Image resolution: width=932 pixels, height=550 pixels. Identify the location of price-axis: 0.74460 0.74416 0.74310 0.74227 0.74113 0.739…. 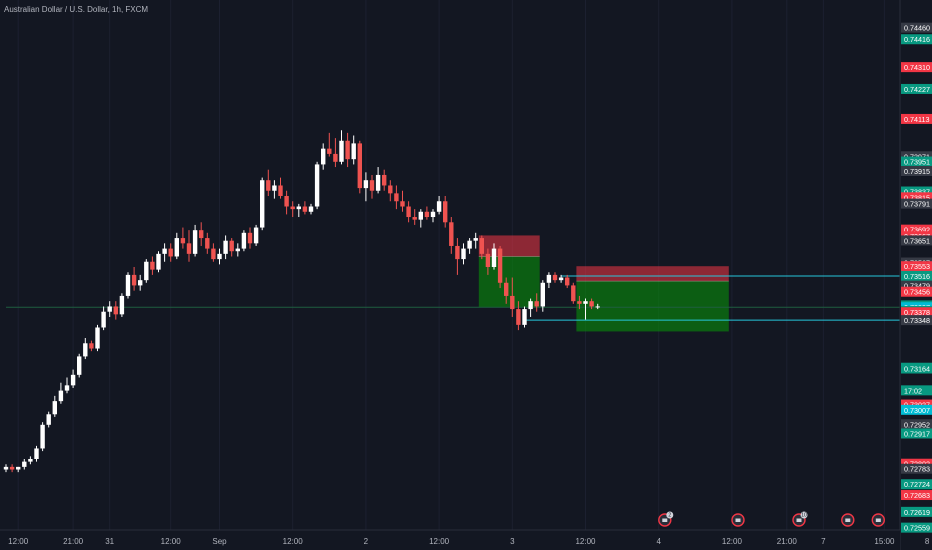
(915, 275).